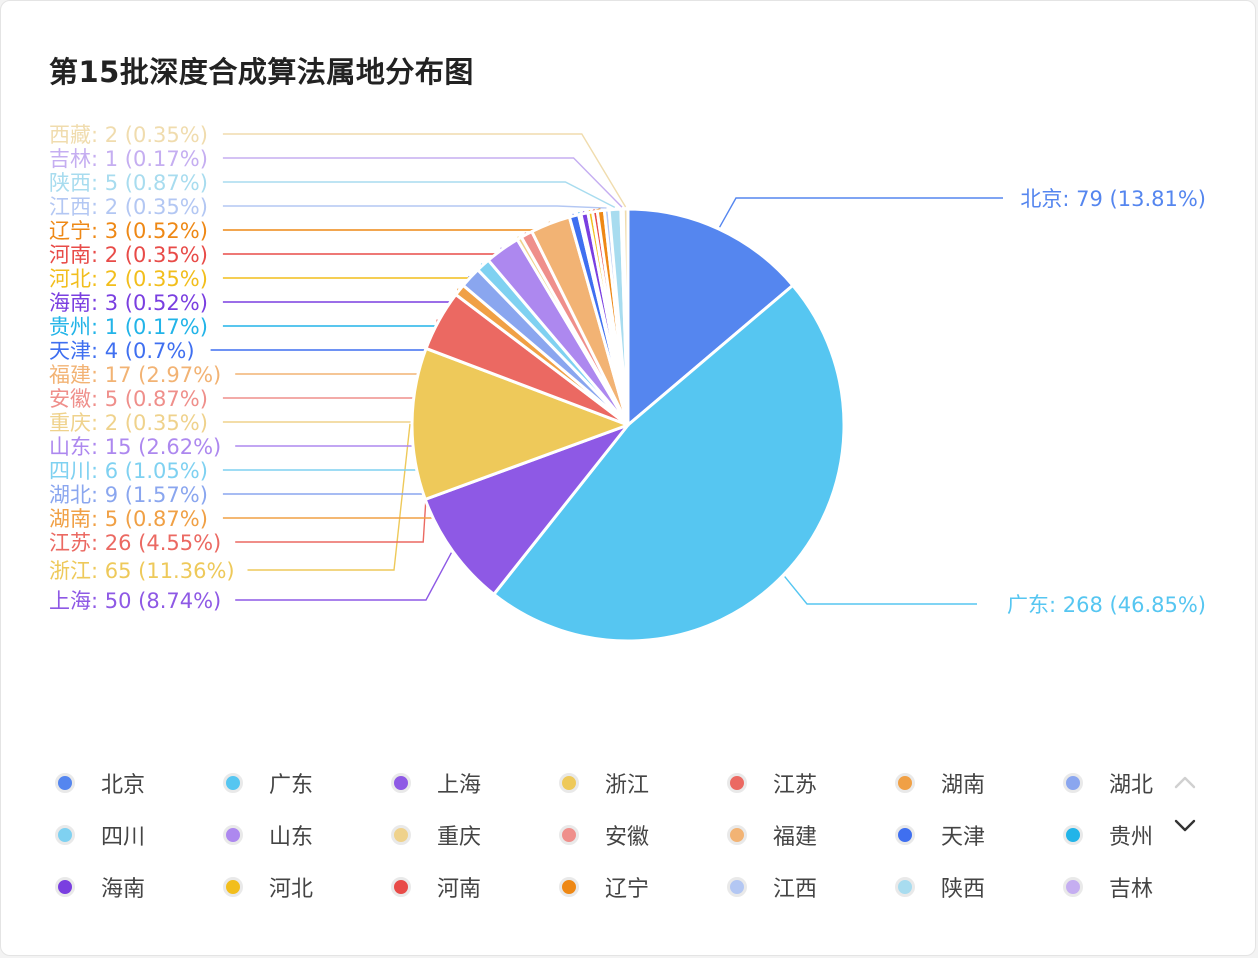 Image resolution: width=1258 pixels, height=958 pixels. Describe the element at coordinates (627, 785) in the screenshot. I see `legend-label: 浙江` at that location.